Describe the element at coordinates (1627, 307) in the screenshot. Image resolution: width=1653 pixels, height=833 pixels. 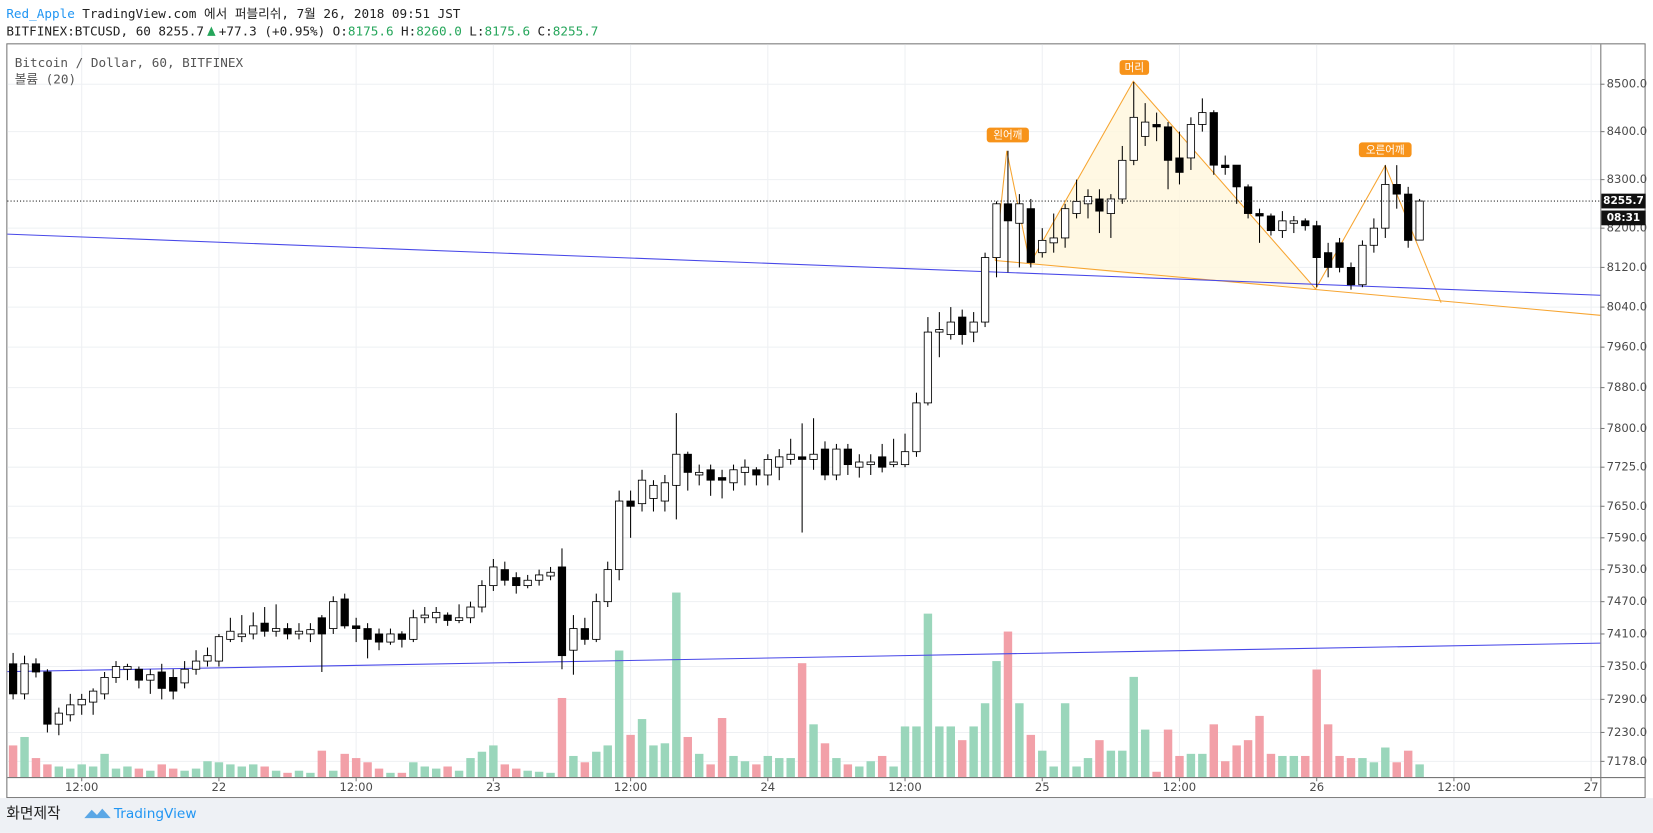
I see `y-tick-label: 8040.0` at that location.